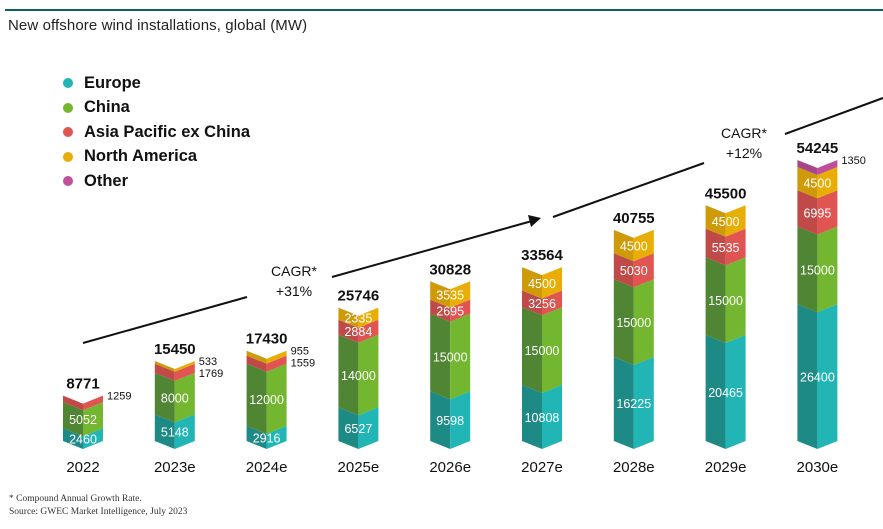 This screenshot has width=883, height=529. What do you see at coordinates (294, 281) in the screenshot?
I see `cagr-annotation-1: CAGR* +31%` at bounding box center [294, 281].